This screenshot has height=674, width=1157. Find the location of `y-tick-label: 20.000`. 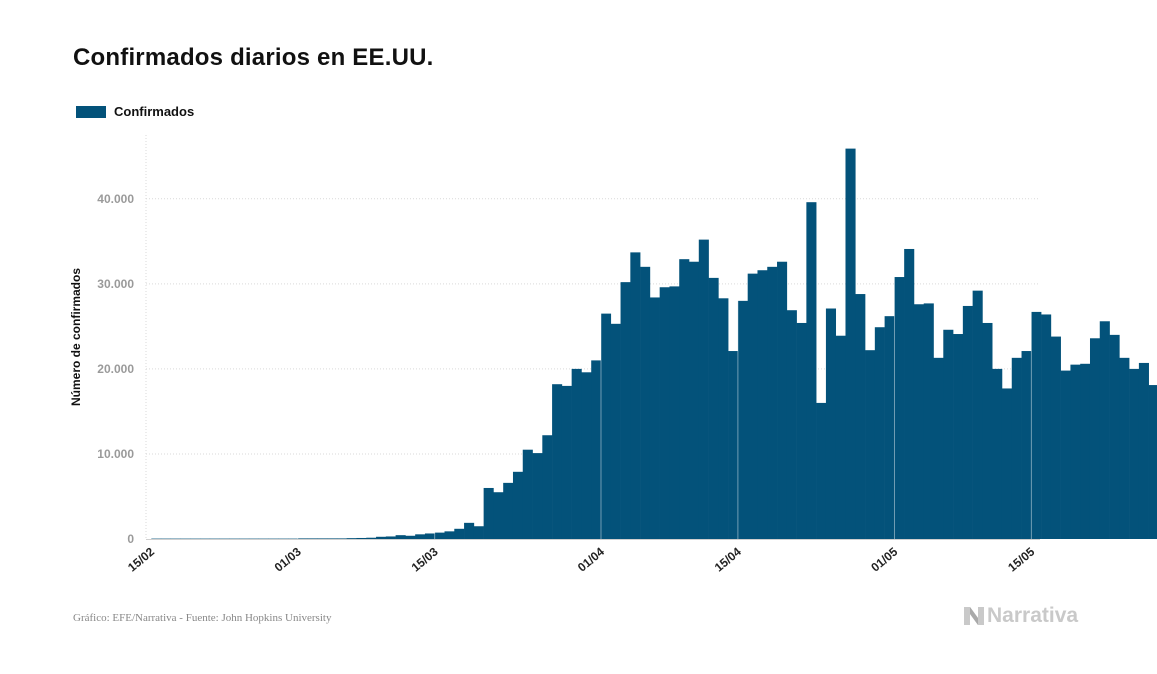

y-tick-label: 20.000 is located at coordinates (115, 369).